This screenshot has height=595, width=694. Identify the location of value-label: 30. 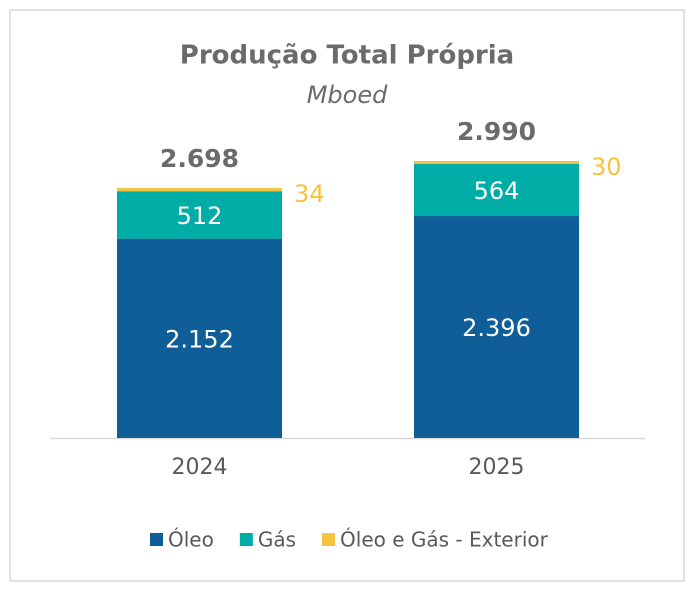
(606, 167).